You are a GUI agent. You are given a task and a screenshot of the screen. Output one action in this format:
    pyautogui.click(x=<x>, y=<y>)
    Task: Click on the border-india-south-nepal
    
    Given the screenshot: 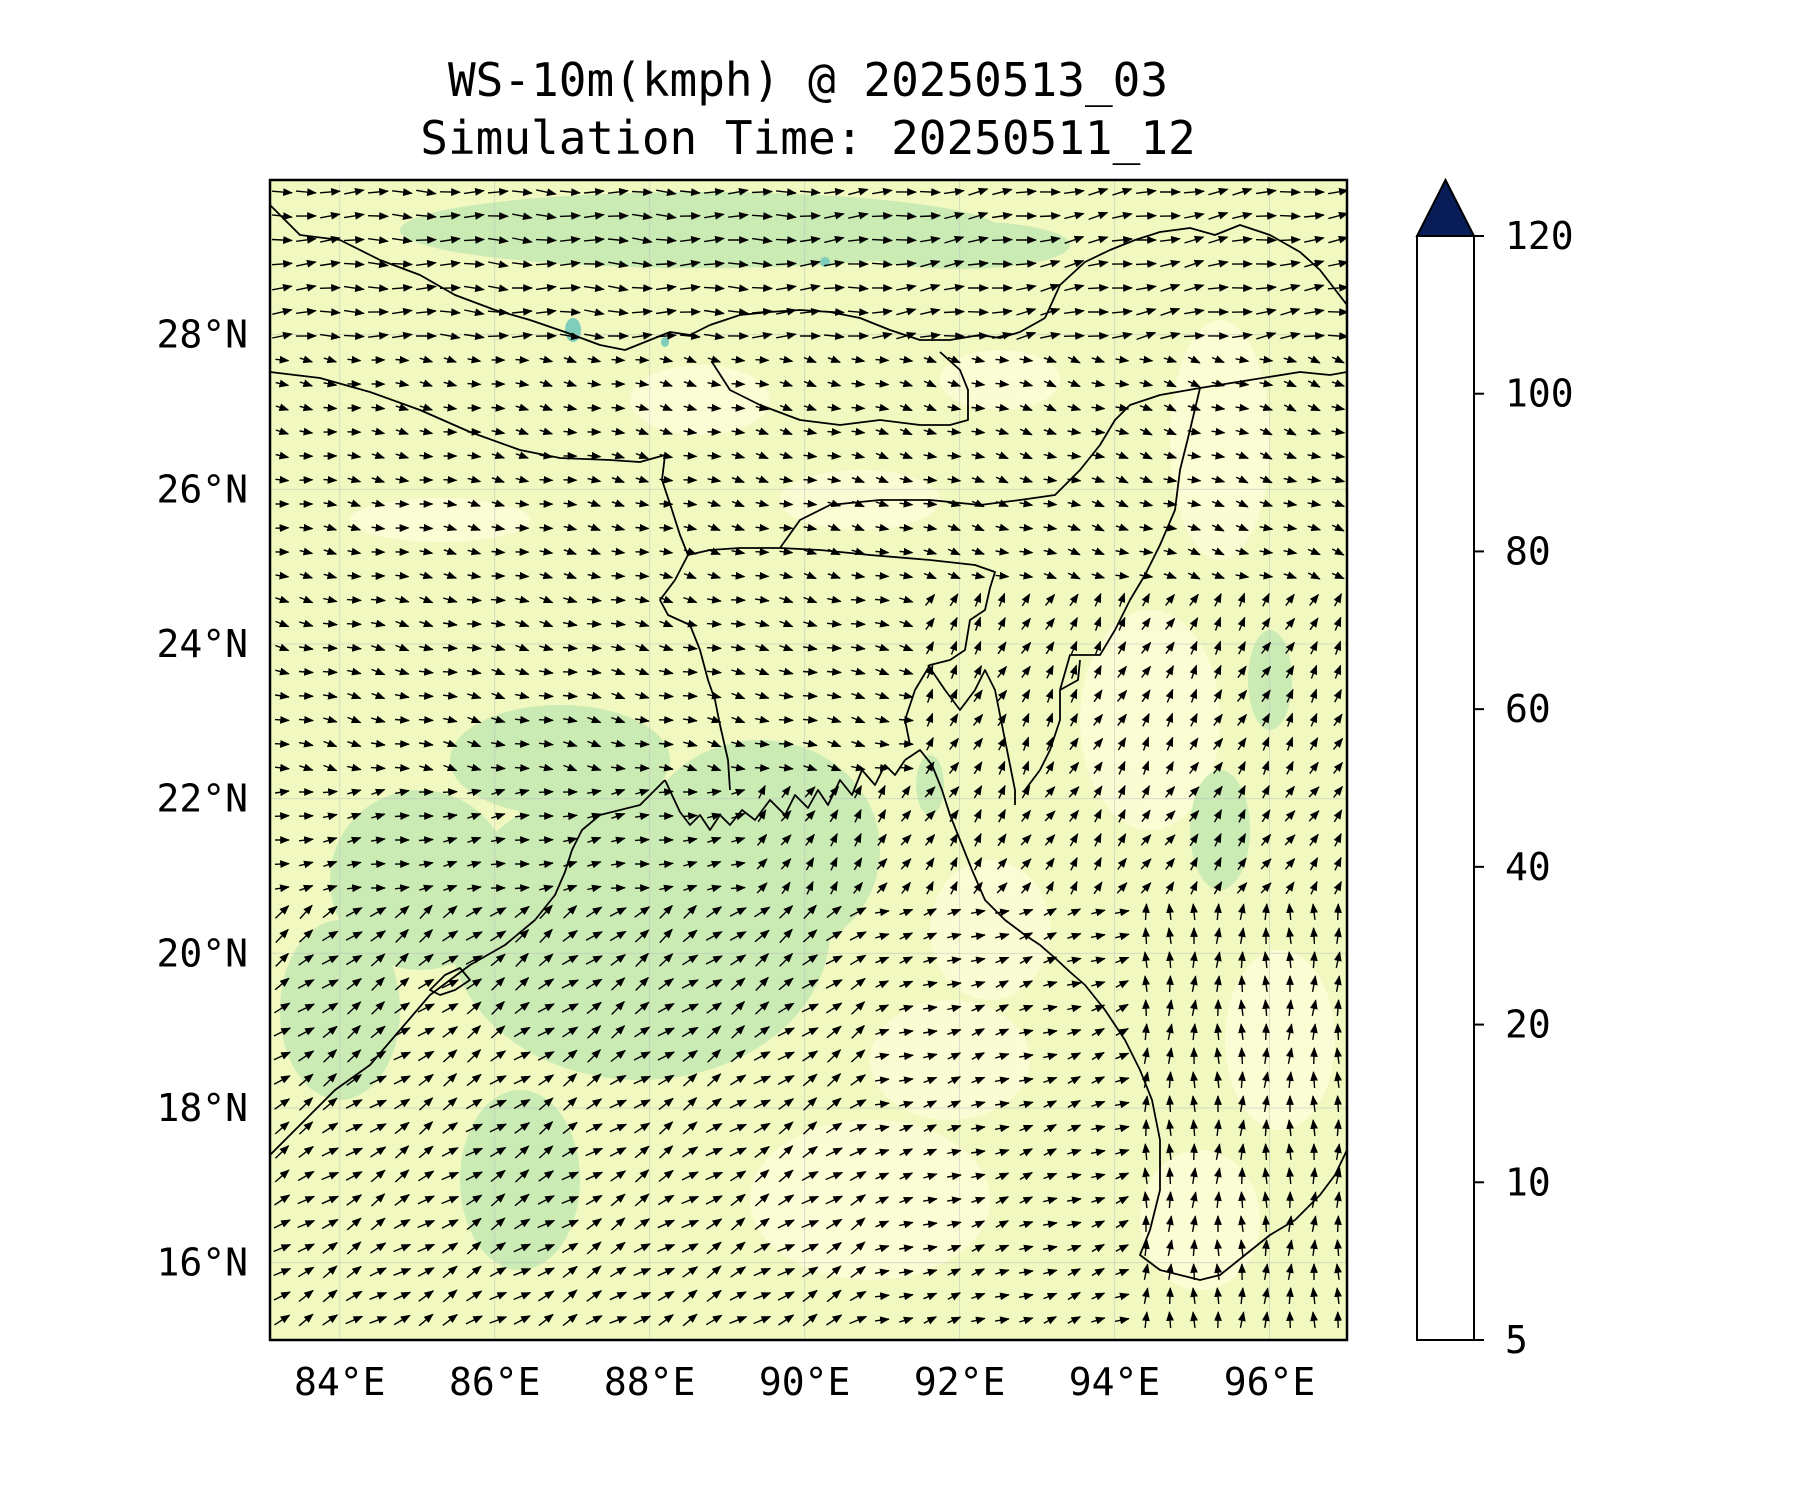 What is the action you would take?
    pyautogui.click(x=468, y=417)
    